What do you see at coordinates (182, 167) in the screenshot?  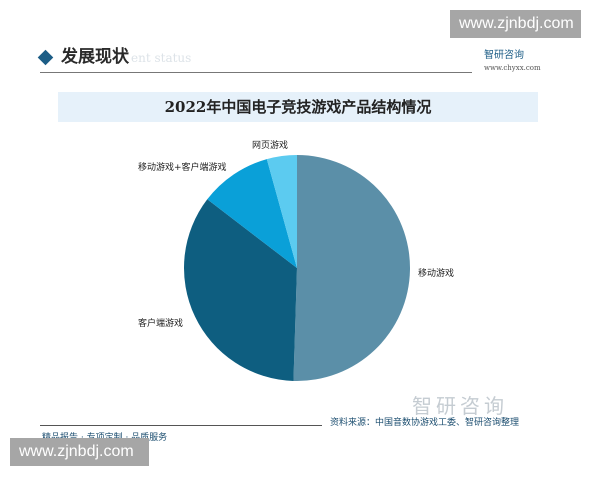 I see `slice-label: 移动游戏+客户端游戏` at bounding box center [182, 167].